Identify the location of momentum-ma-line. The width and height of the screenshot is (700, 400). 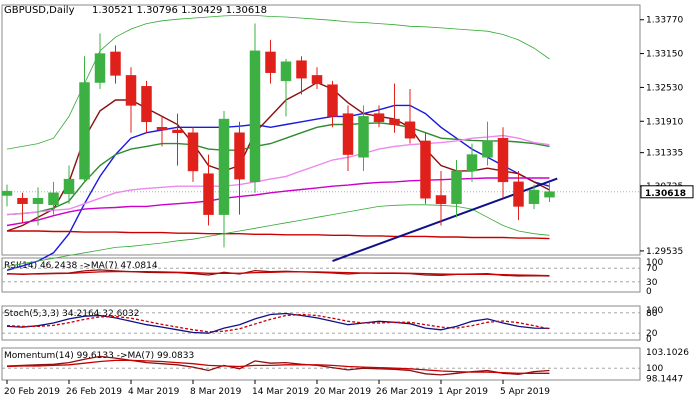
(278, 366).